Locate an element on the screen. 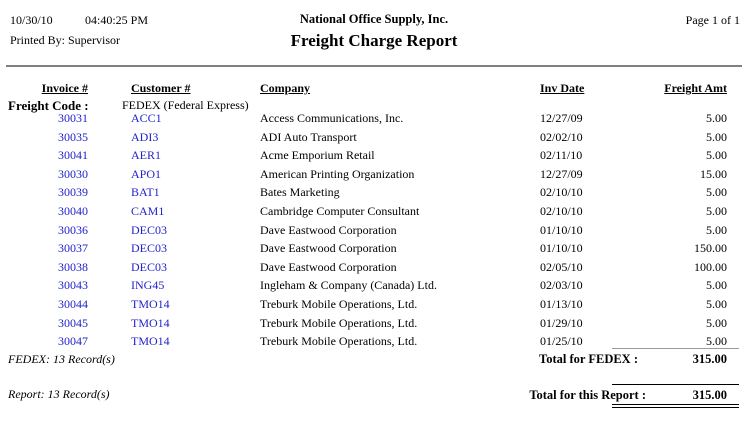  invoice-number-link: 30045 is located at coordinates (73, 322).